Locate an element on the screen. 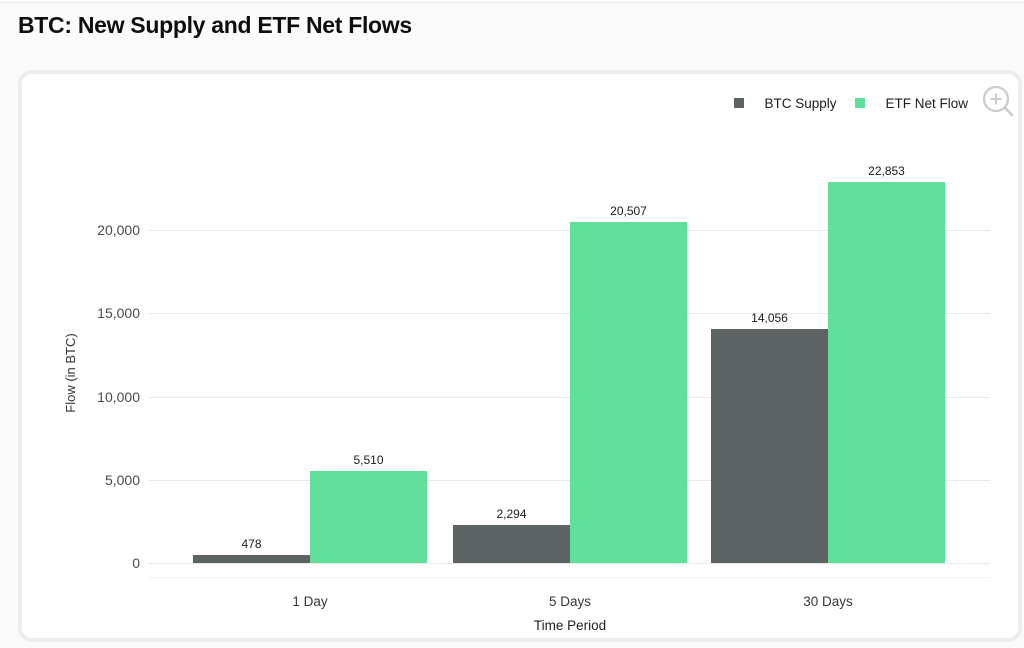 The width and height of the screenshot is (1024, 648). bar-etf-net-flow-5-days is located at coordinates (628, 392).